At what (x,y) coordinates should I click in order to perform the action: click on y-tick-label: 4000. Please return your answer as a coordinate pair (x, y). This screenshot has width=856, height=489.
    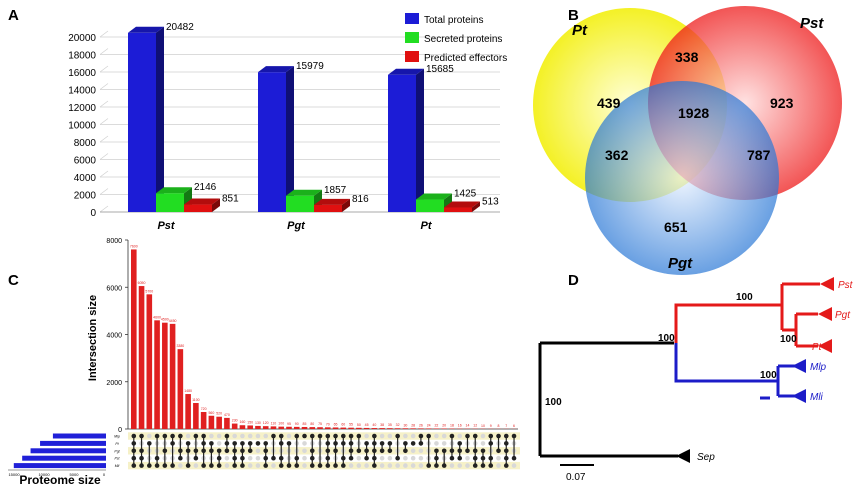
    Looking at the image, I should click on (85, 178).